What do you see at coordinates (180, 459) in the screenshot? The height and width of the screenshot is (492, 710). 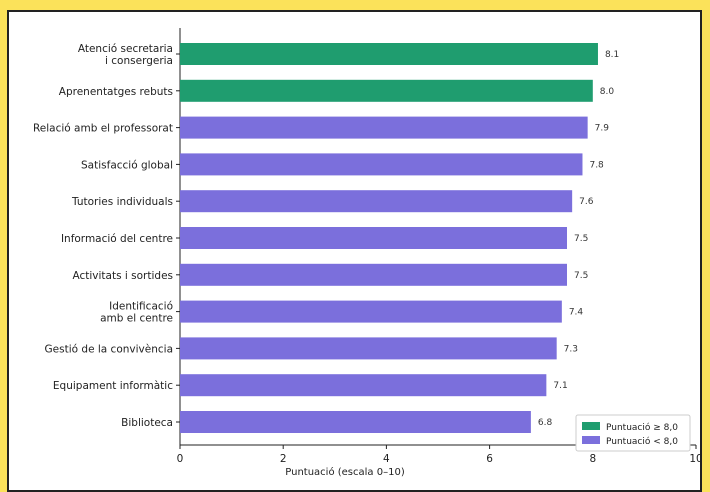 I see `x-tick-label: 0` at bounding box center [180, 459].